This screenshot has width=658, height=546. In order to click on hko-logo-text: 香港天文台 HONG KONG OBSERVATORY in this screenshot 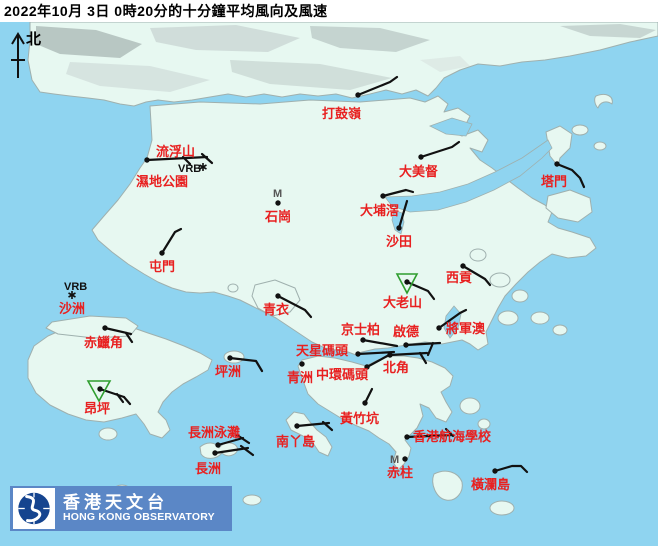, I will do `click(139, 508)`.